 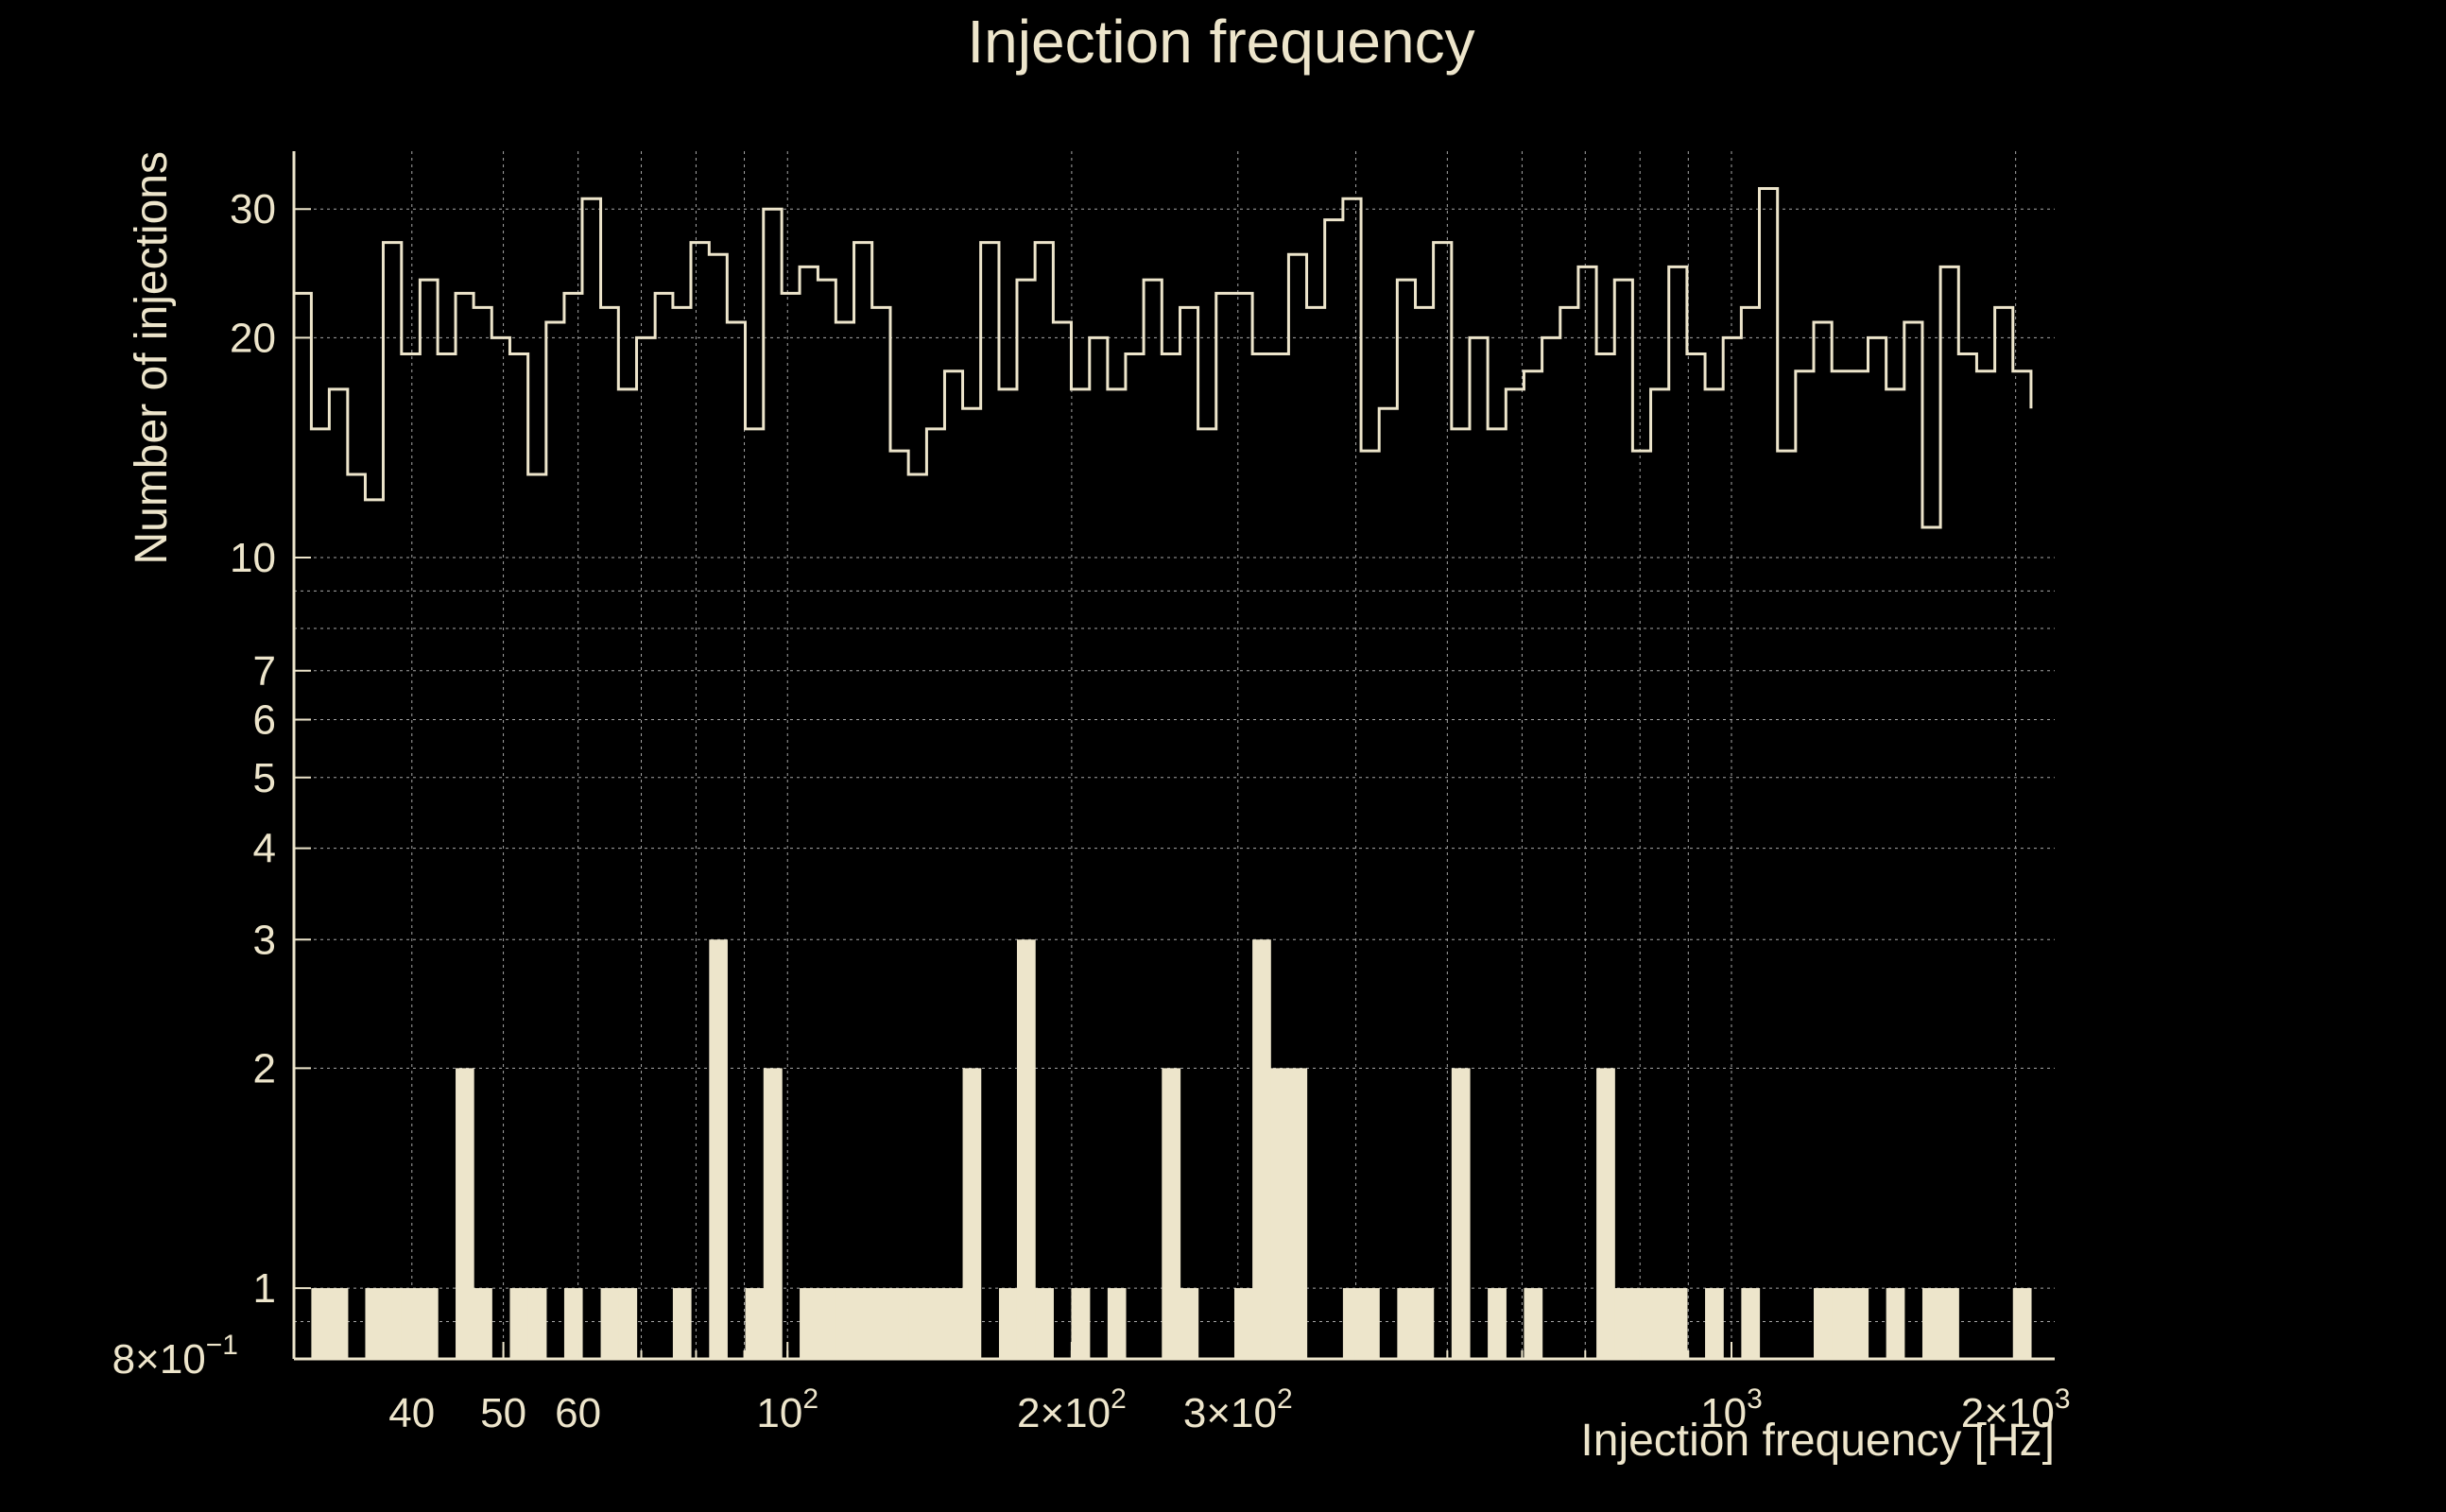 What do you see at coordinates (1817, 1441) in the screenshot?
I see `x-axis-label: Injection frequency [Hz]` at bounding box center [1817, 1441].